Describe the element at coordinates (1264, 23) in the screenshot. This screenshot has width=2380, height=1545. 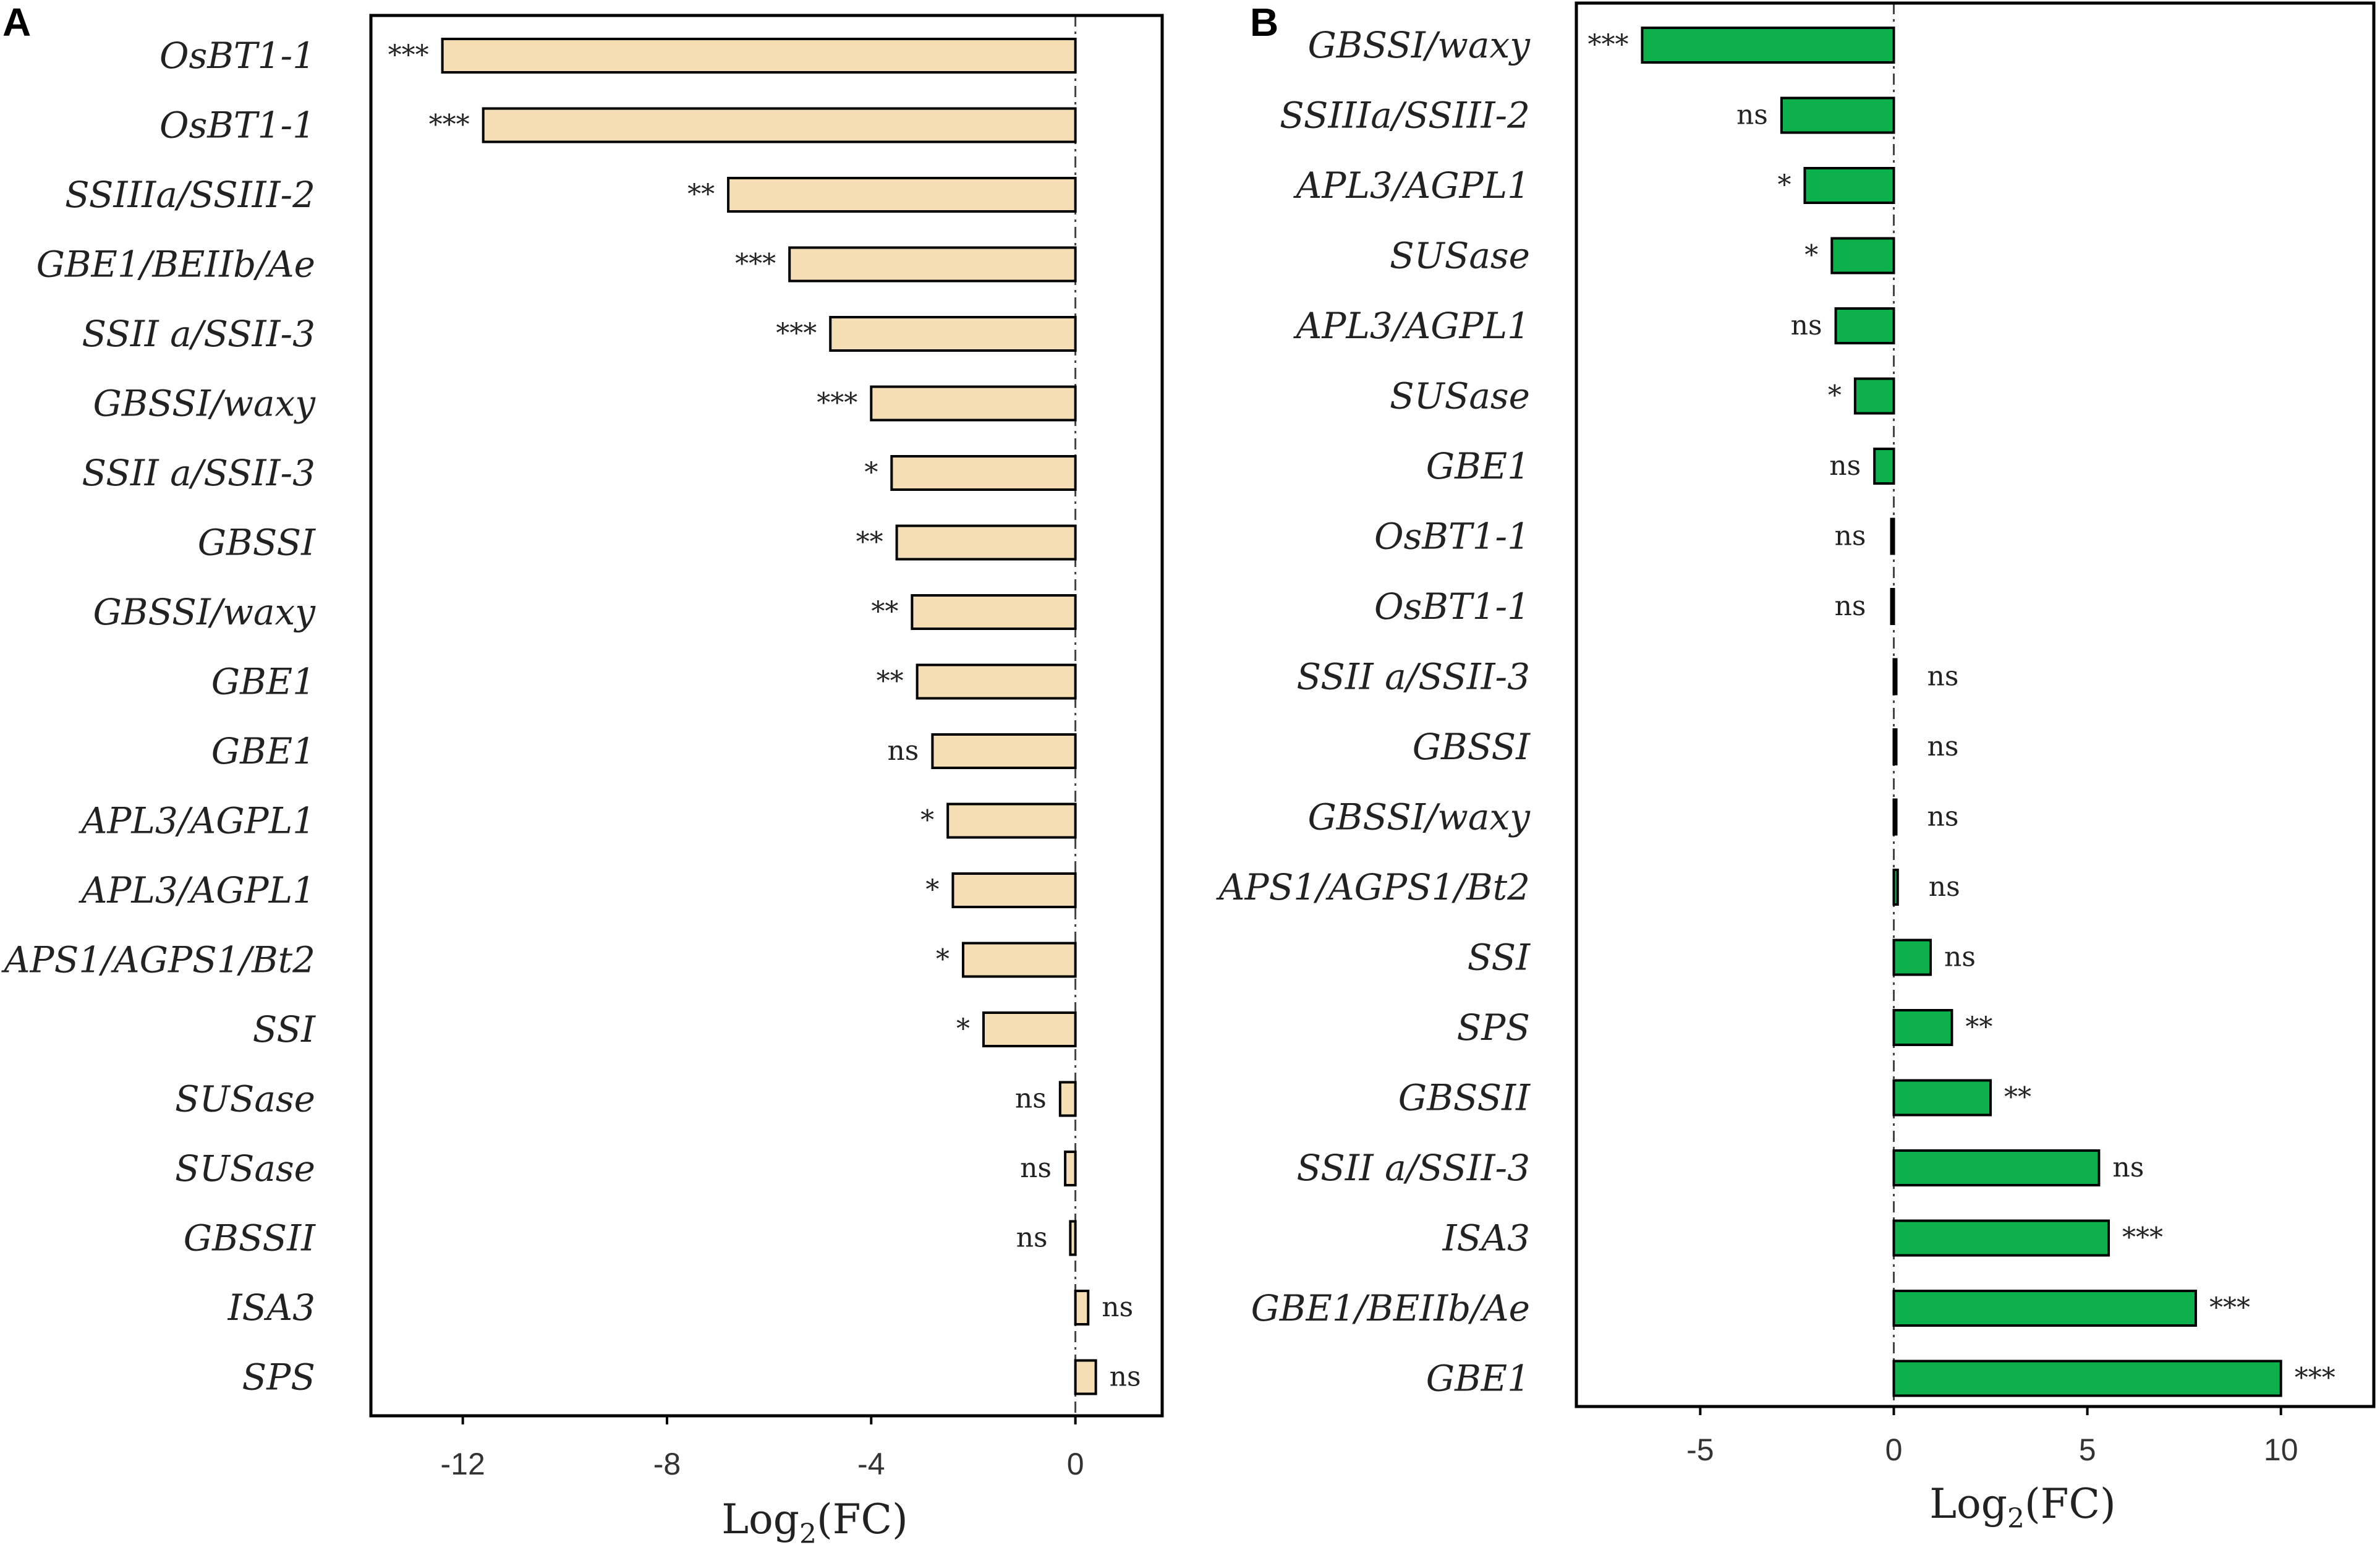
I see `panel-b-label: B` at that location.